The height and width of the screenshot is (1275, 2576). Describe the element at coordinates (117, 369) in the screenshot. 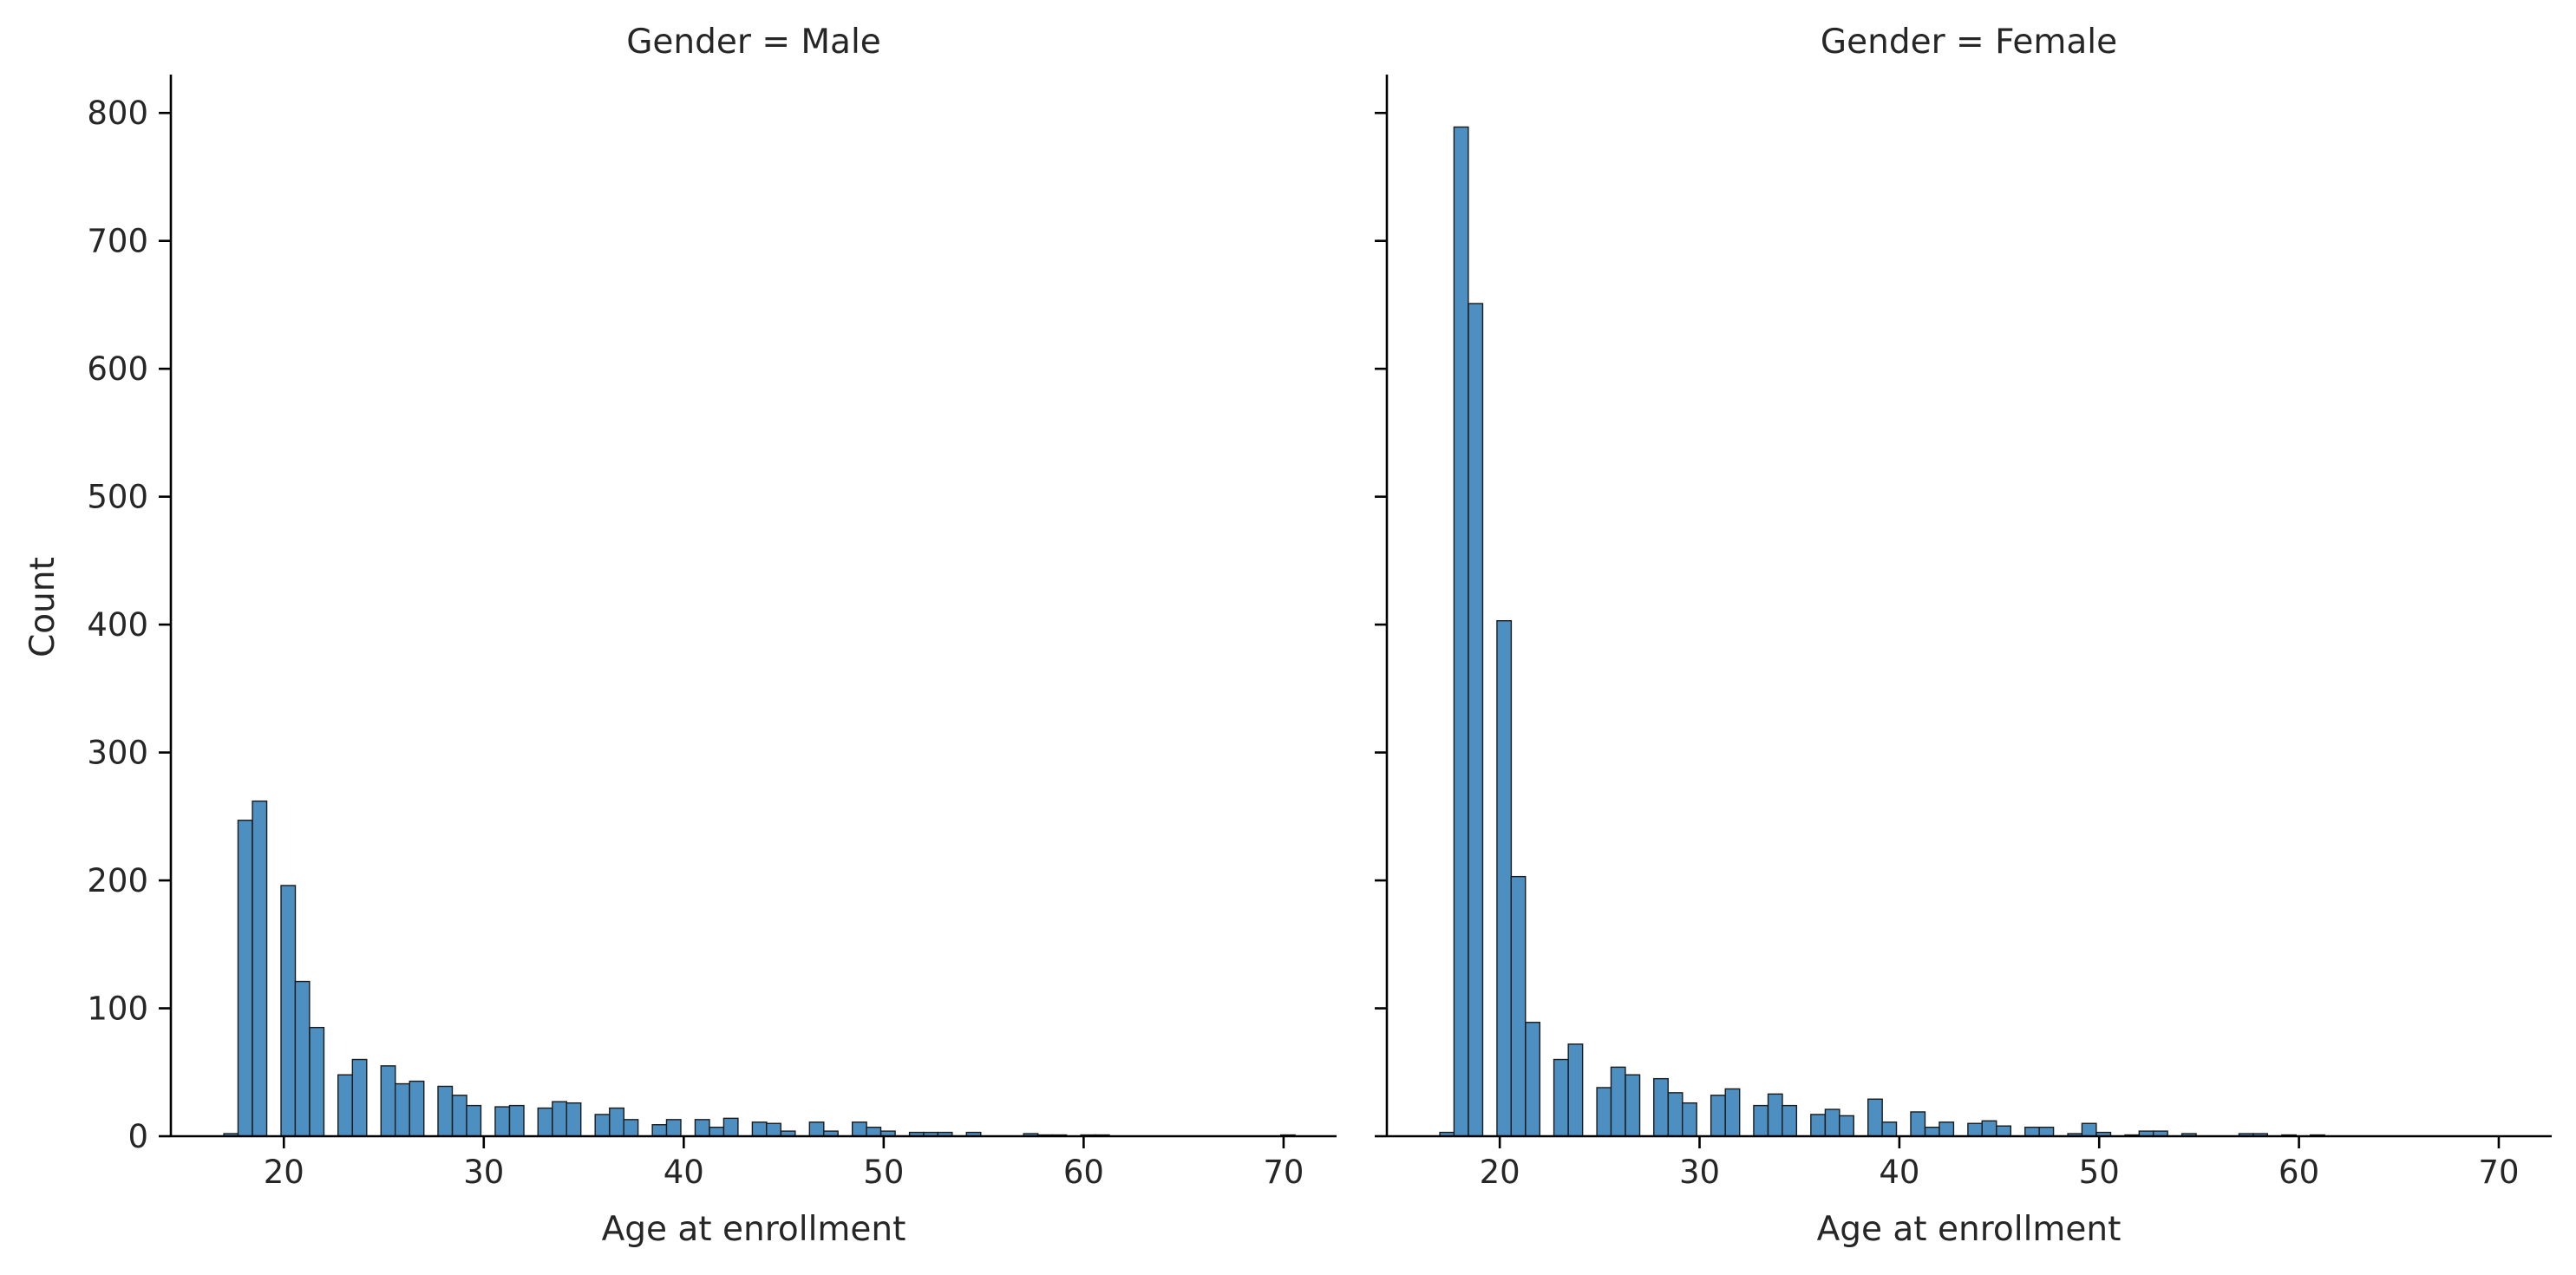

I see `y-tick-label-male: 600` at that location.